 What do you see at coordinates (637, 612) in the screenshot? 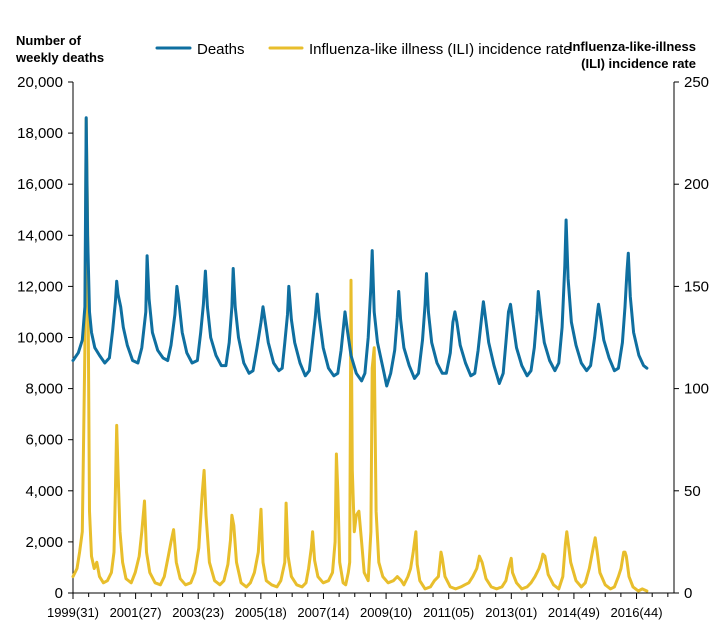
I see `x-tick-label: 2016(44)` at bounding box center [637, 612].